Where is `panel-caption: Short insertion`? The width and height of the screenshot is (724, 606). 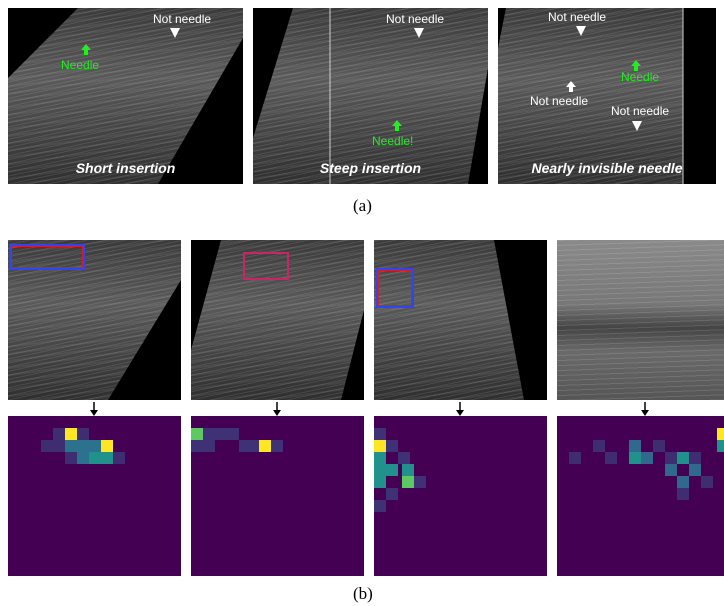 panel-caption: Short insertion is located at coordinates (125, 168).